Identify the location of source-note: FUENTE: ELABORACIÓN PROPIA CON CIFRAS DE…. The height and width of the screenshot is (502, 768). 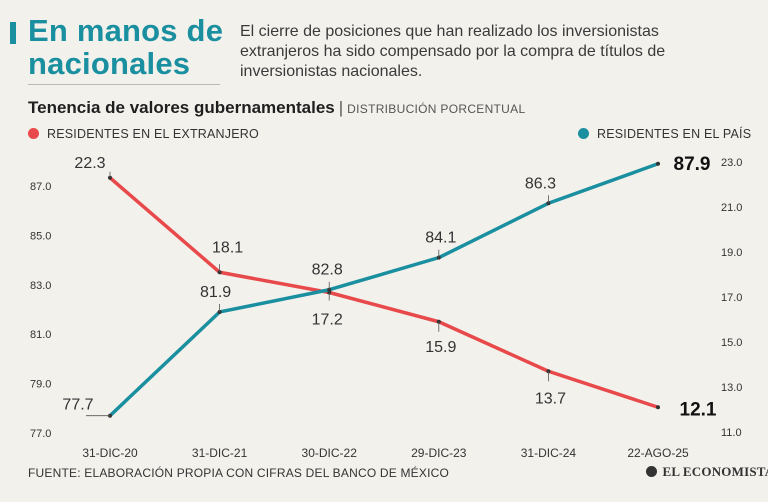
(239, 473).